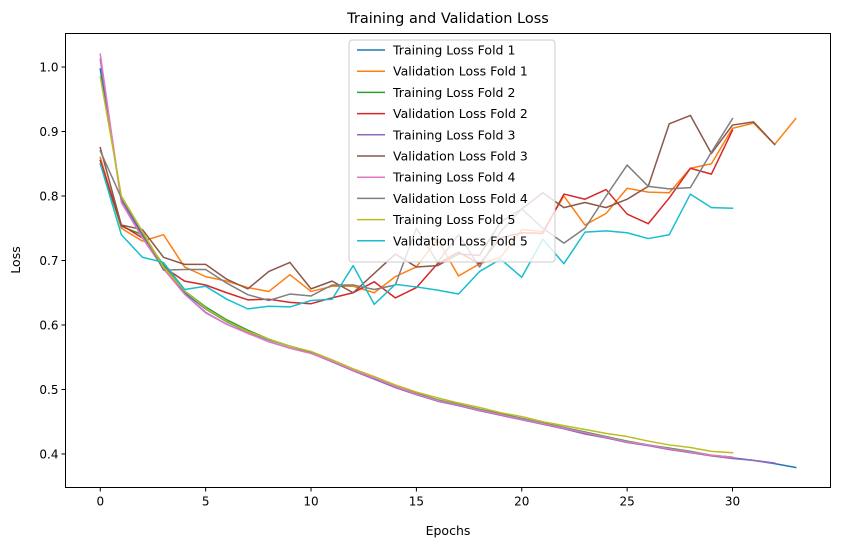  I want to click on x-tick-label: 15, so click(416, 502).